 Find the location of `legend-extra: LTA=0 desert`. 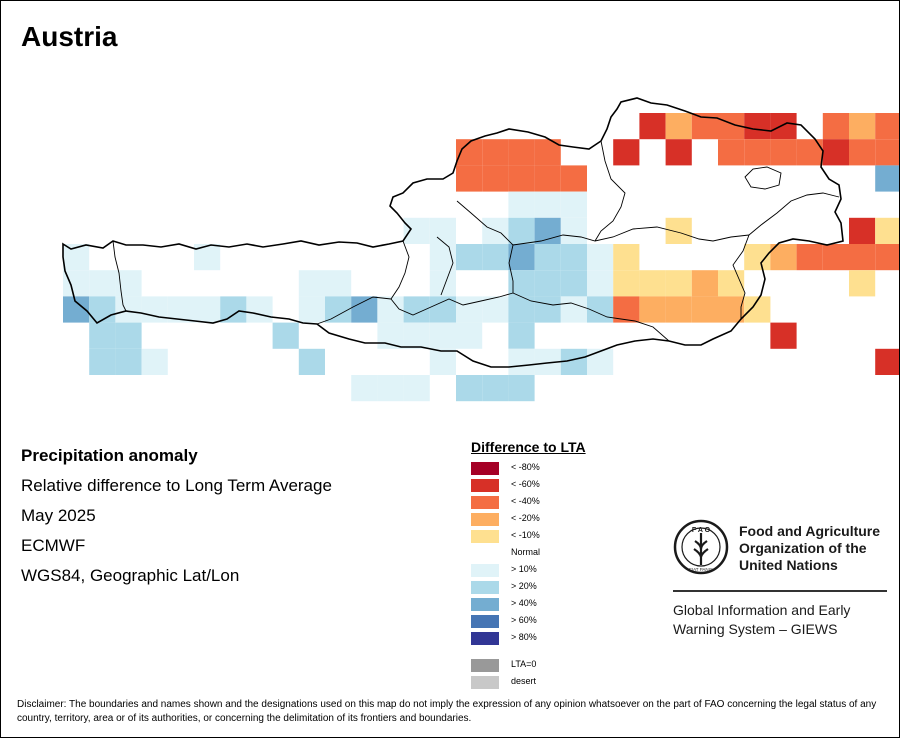

legend-extra: LTA=0 desert is located at coordinates (551, 674).